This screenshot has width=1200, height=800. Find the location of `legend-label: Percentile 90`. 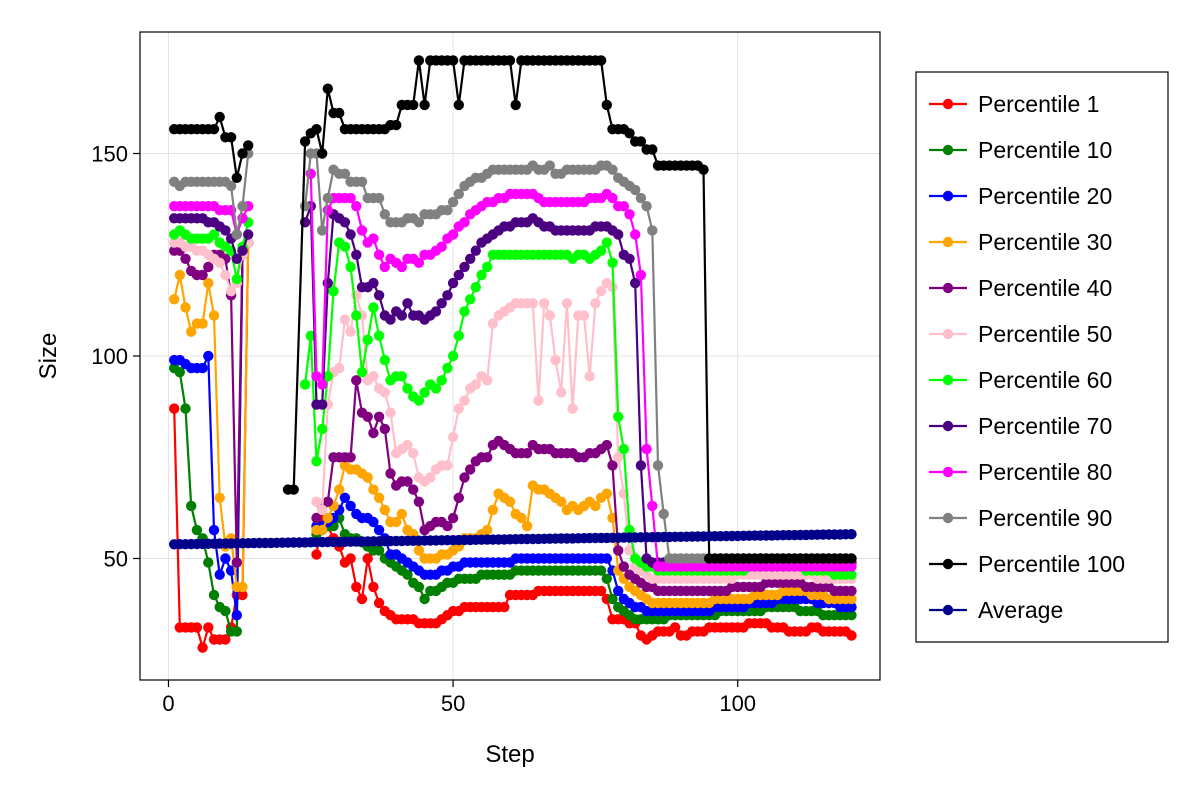

legend-label: Percentile 90 is located at coordinates (1045, 518).